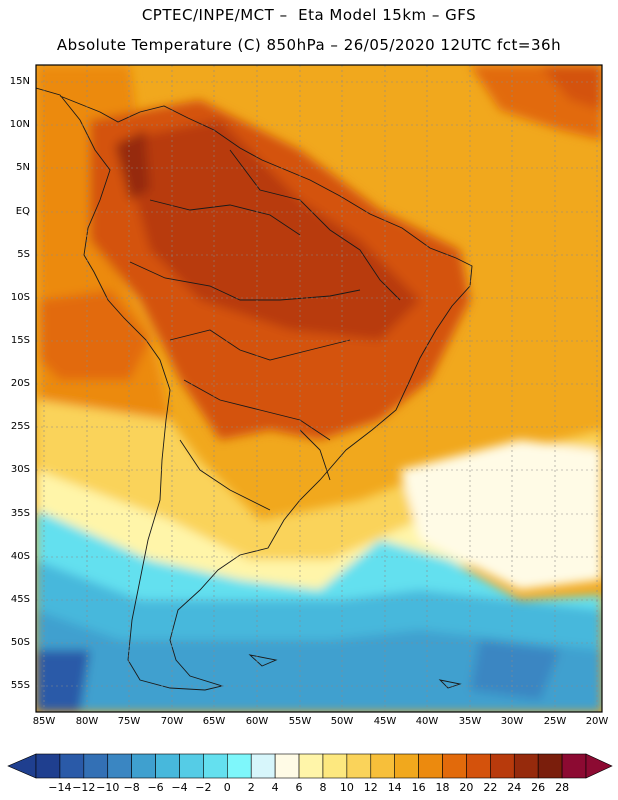 Image resolution: width=618 pixels, height=800 pixels. Describe the element at coordinates (275, 787) in the screenshot. I see `colorbar-tick-label: 4` at that location.